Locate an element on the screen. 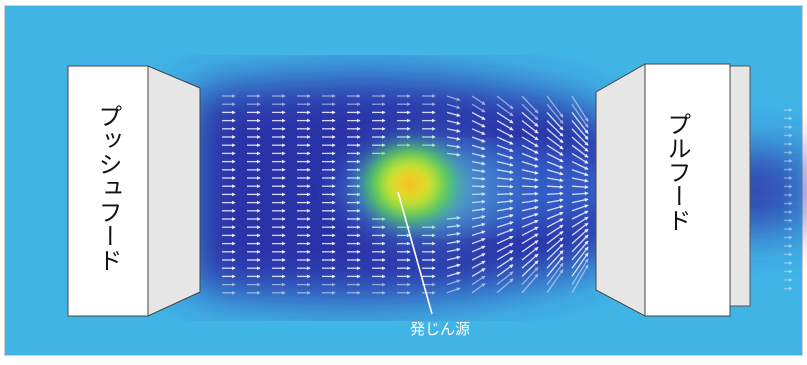 The image size is (807, 365). dust-source-label: 発じん源 is located at coordinates (440, 328).